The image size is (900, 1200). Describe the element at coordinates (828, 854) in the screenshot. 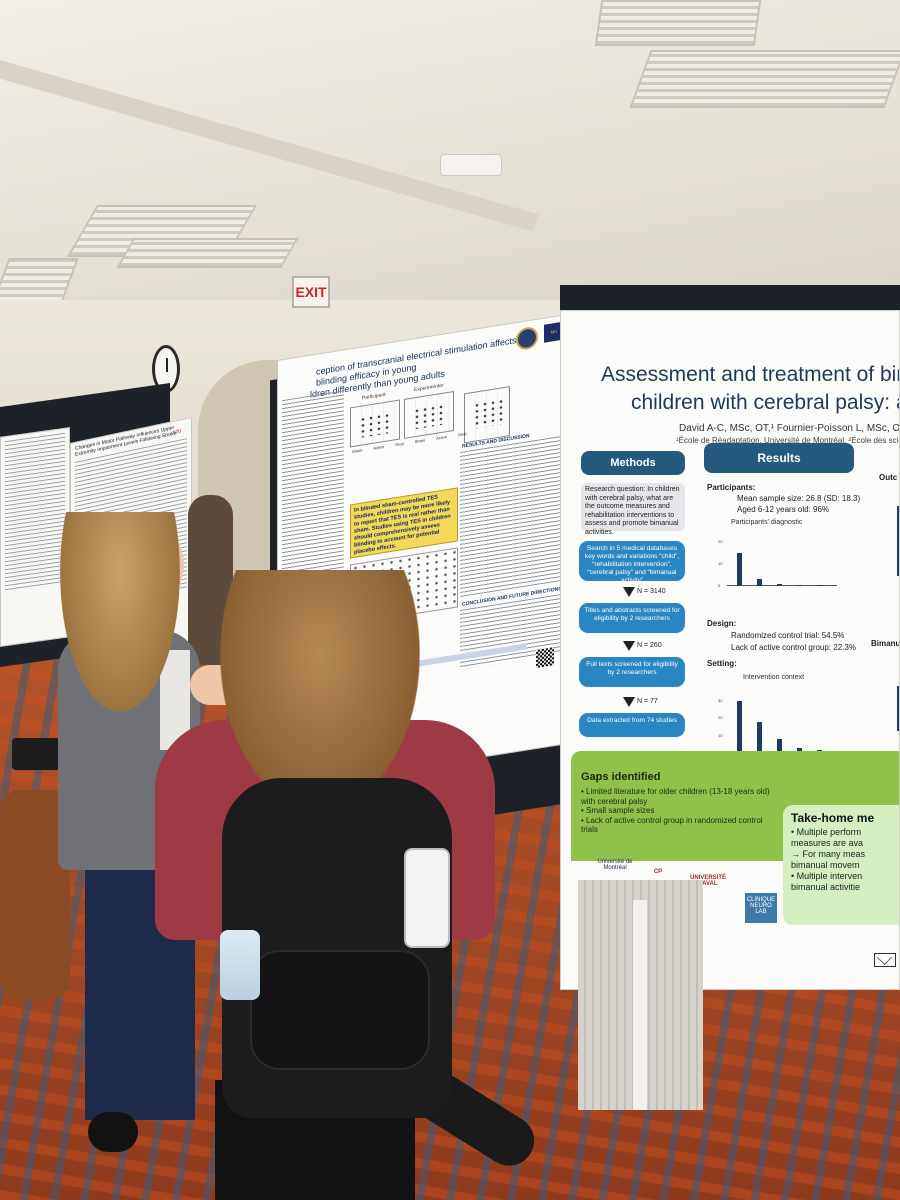

I see `takehome-line: → For many meas` at that location.